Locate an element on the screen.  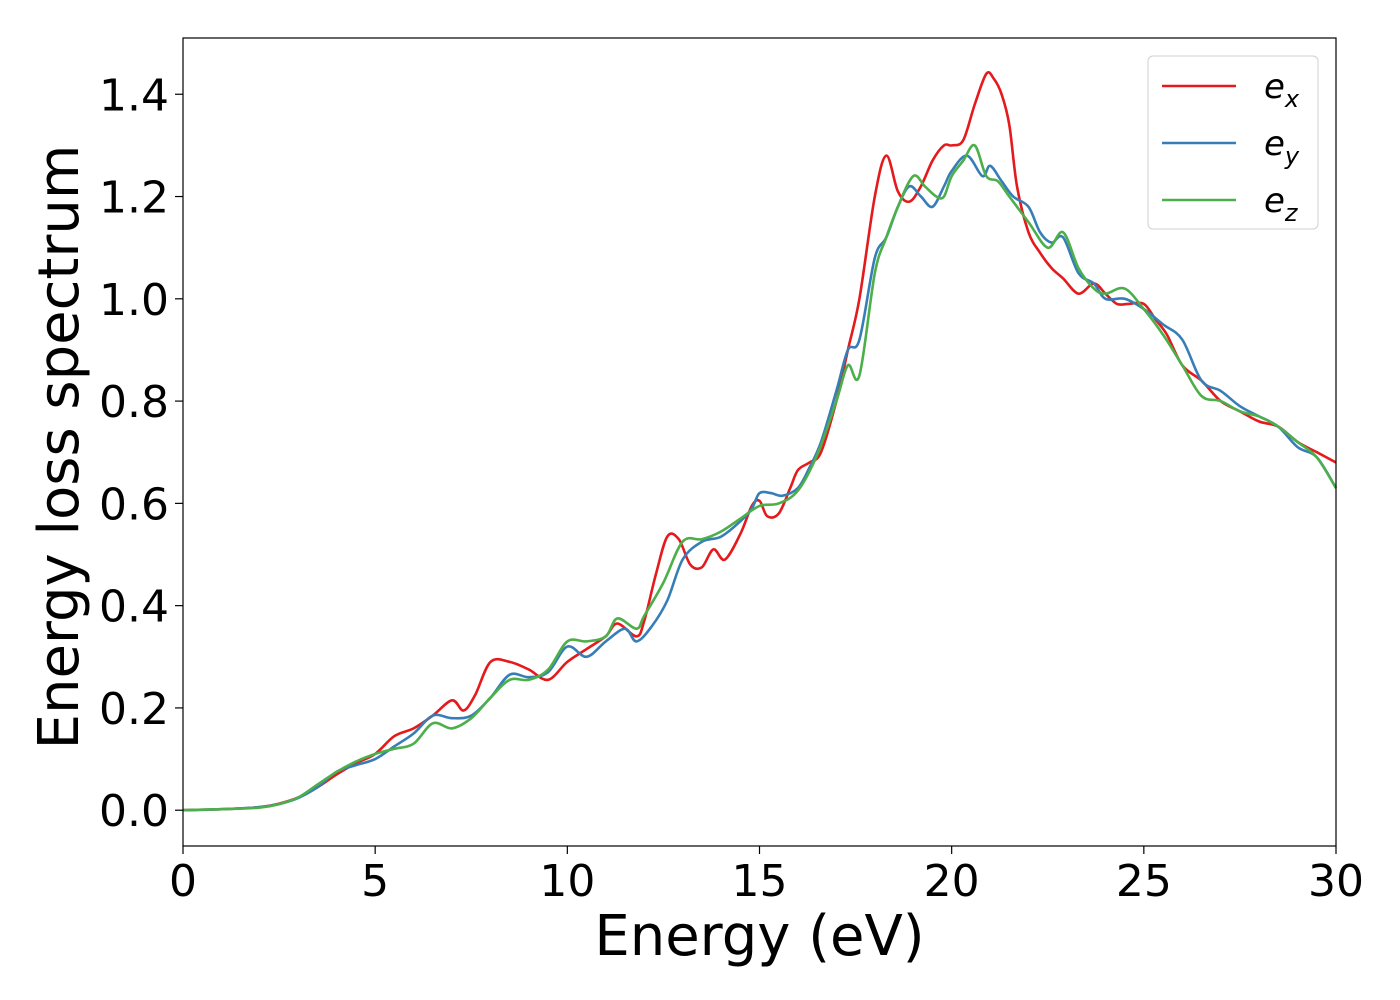
y-tick-label: 1.0 is located at coordinates (134, 300).